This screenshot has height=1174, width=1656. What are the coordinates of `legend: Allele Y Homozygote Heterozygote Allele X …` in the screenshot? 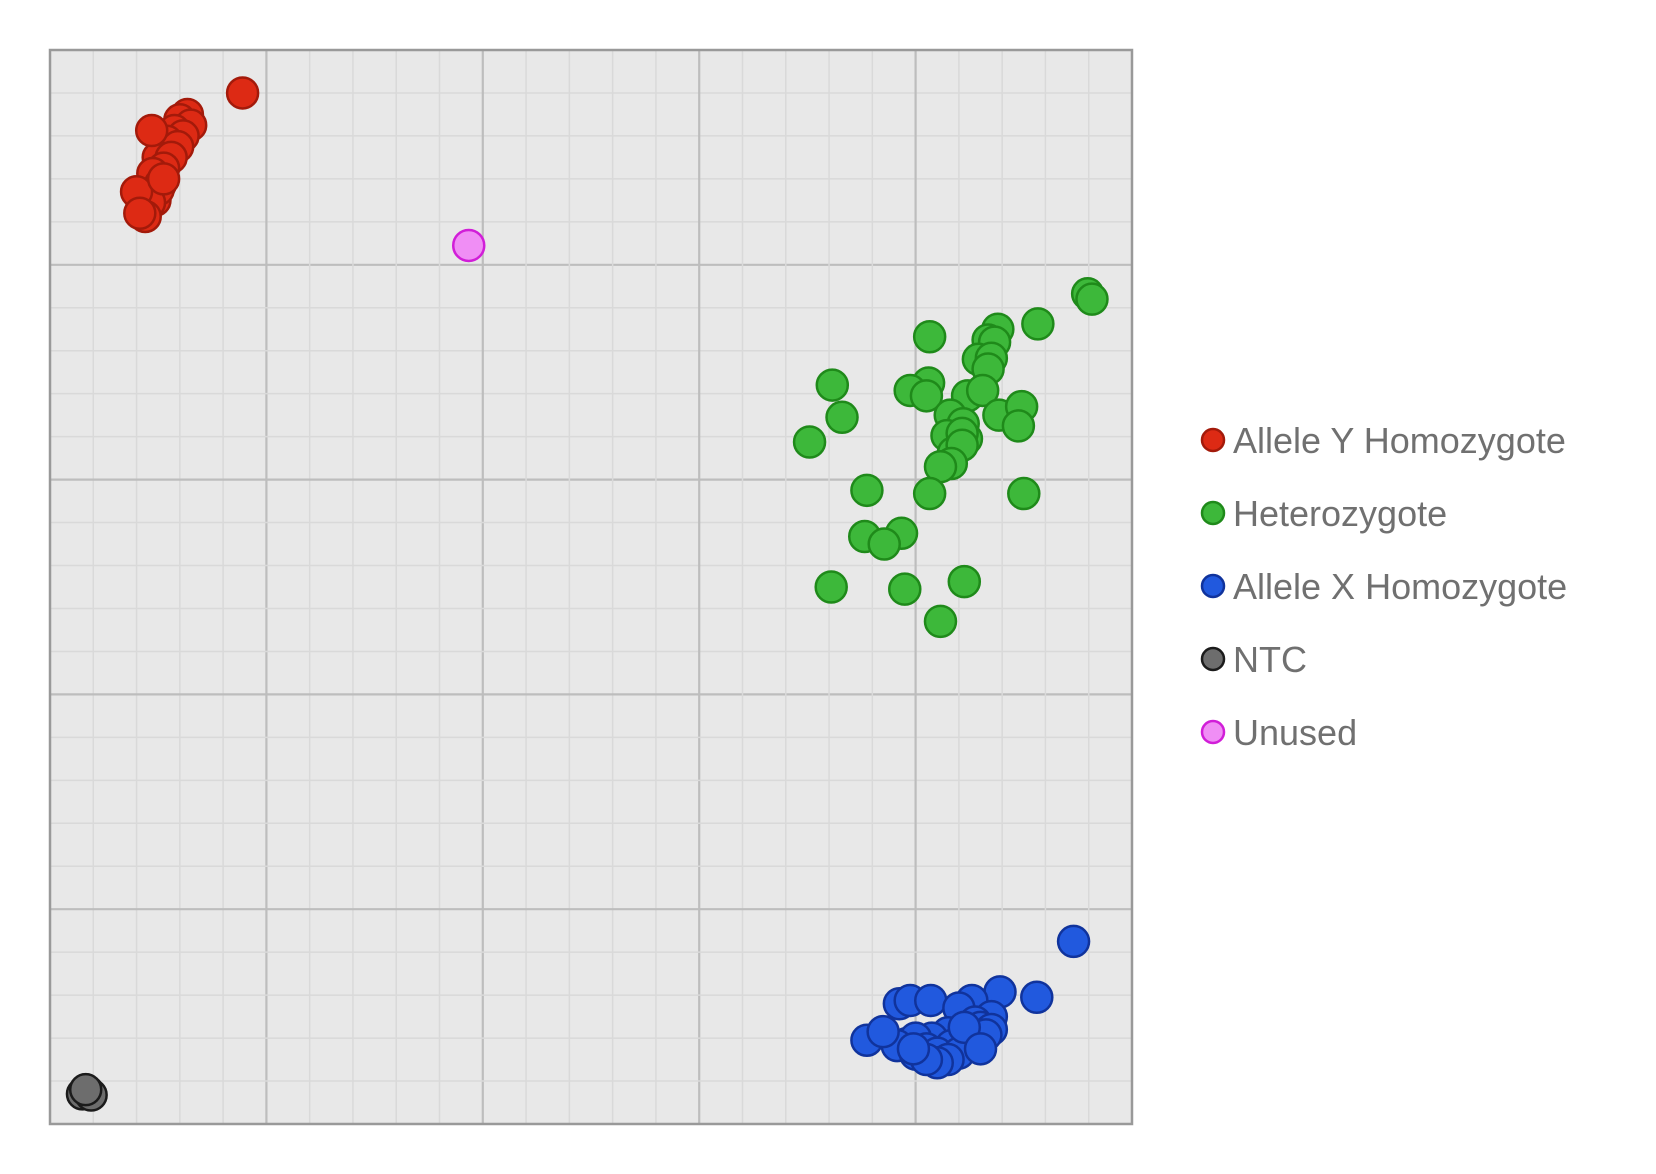 It's located at (1383, 586).